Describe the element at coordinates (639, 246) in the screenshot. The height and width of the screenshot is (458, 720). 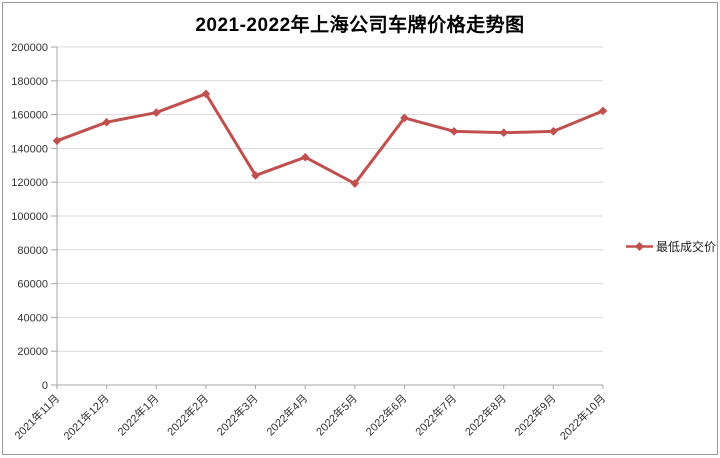
I see `legend-line-marker-icon` at that location.